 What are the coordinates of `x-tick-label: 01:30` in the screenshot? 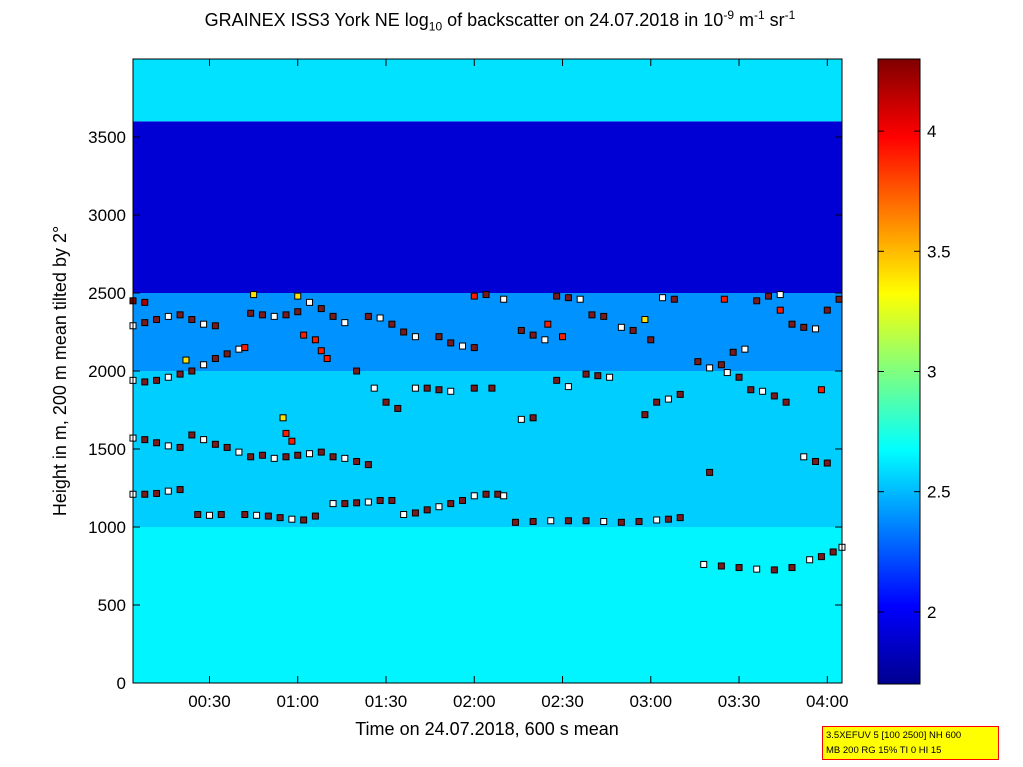 It's located at (386, 701).